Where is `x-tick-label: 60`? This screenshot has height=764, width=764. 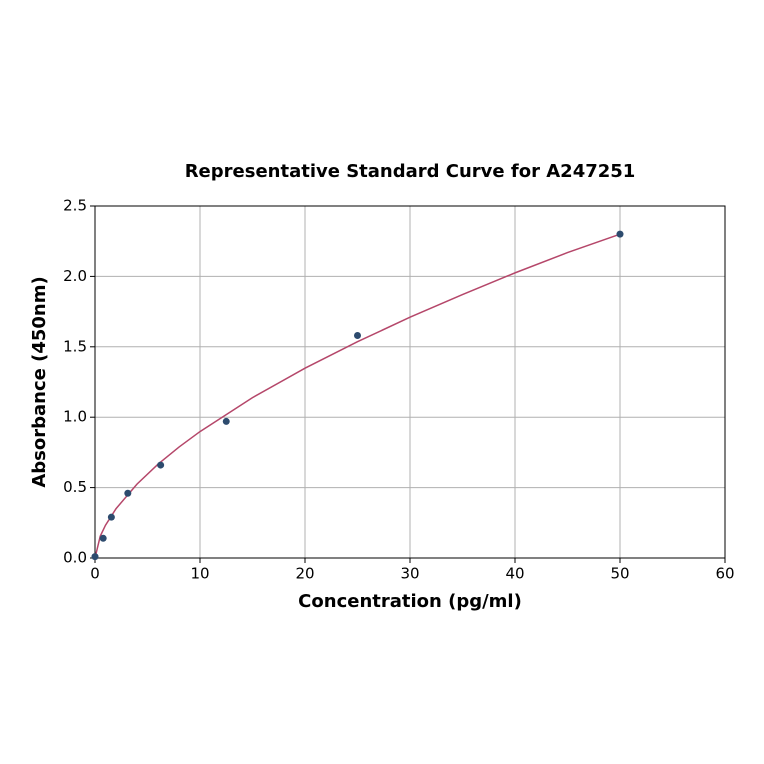
x-tick-label: 60 is located at coordinates (724, 574).